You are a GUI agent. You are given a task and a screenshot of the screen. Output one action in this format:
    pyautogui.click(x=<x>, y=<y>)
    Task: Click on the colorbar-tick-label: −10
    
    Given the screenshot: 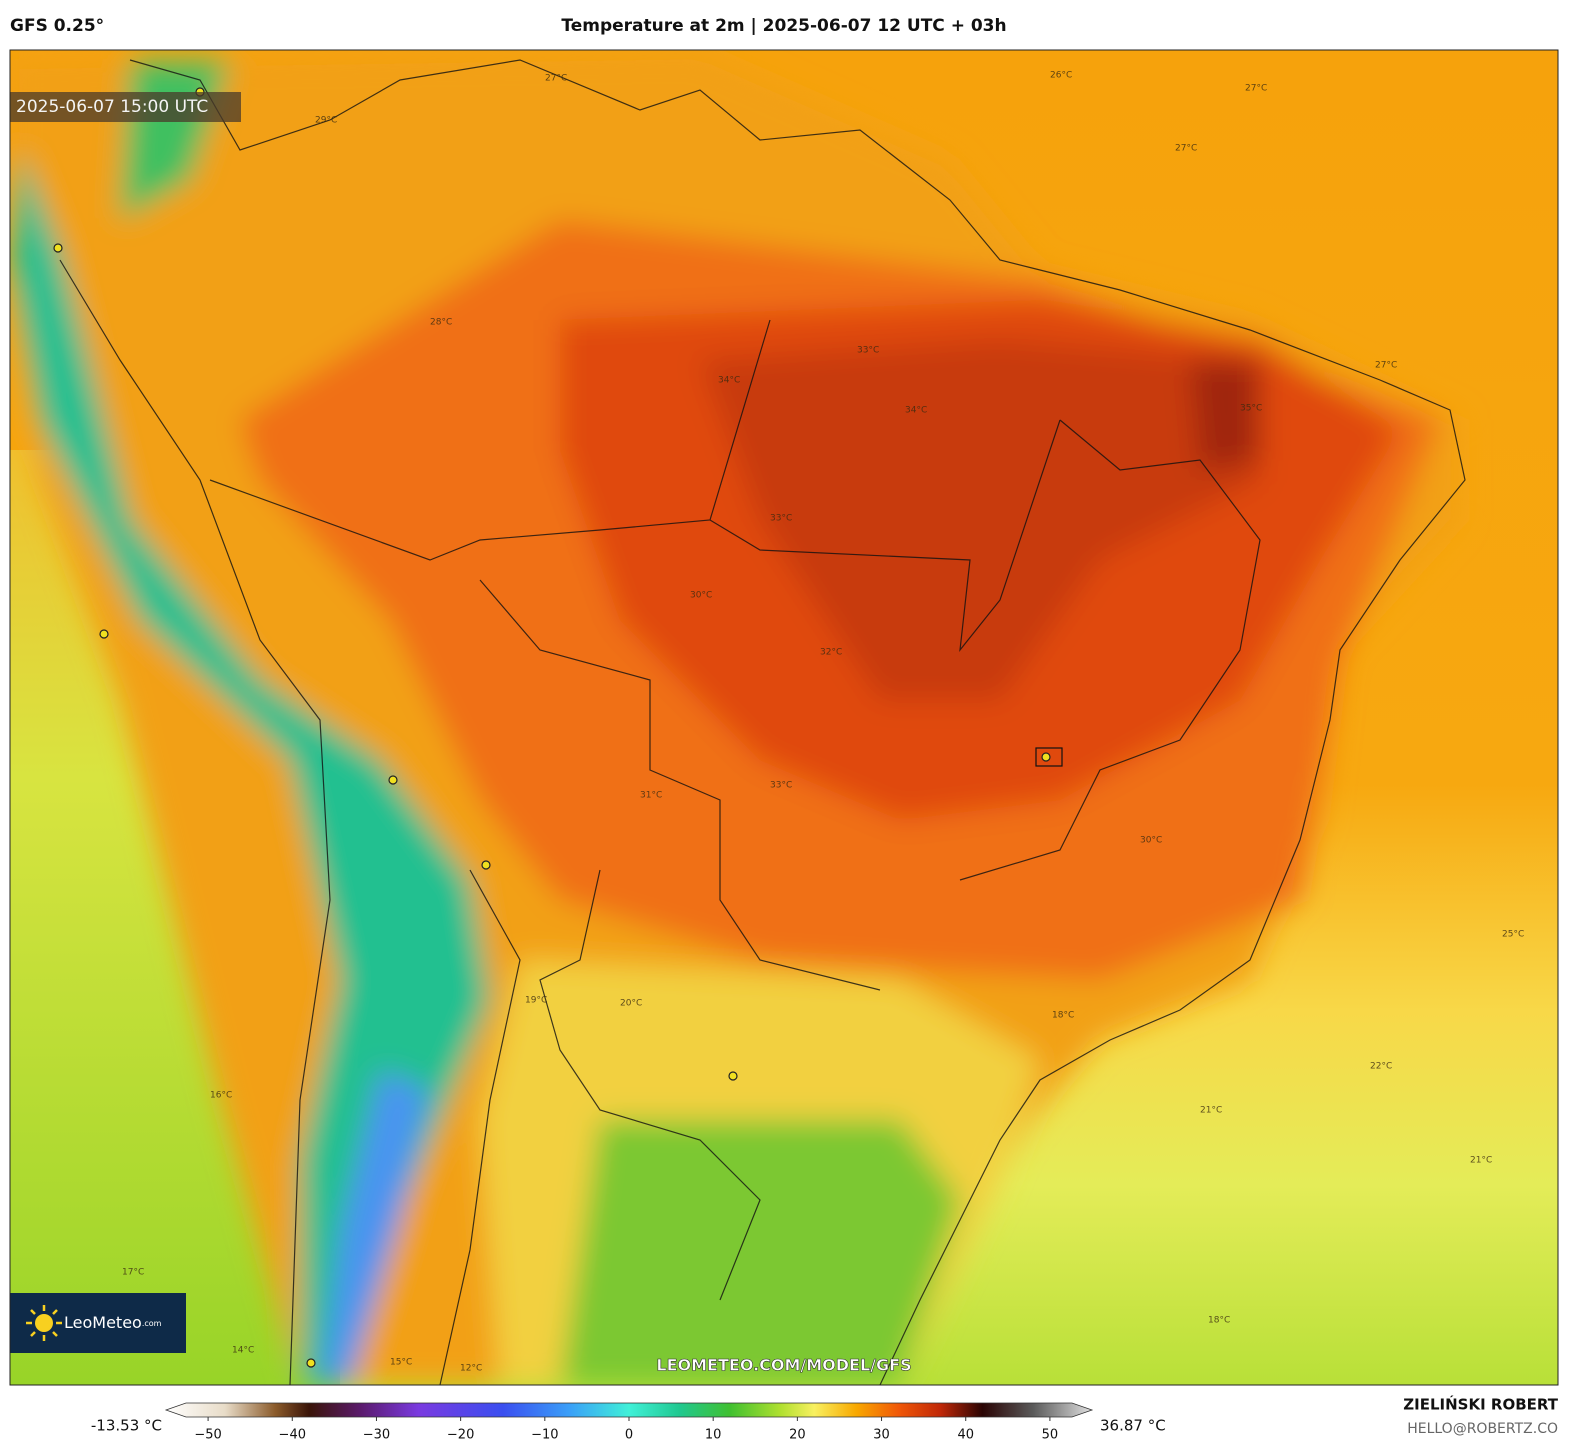 What is the action you would take?
    pyautogui.click(x=544, y=1435)
    